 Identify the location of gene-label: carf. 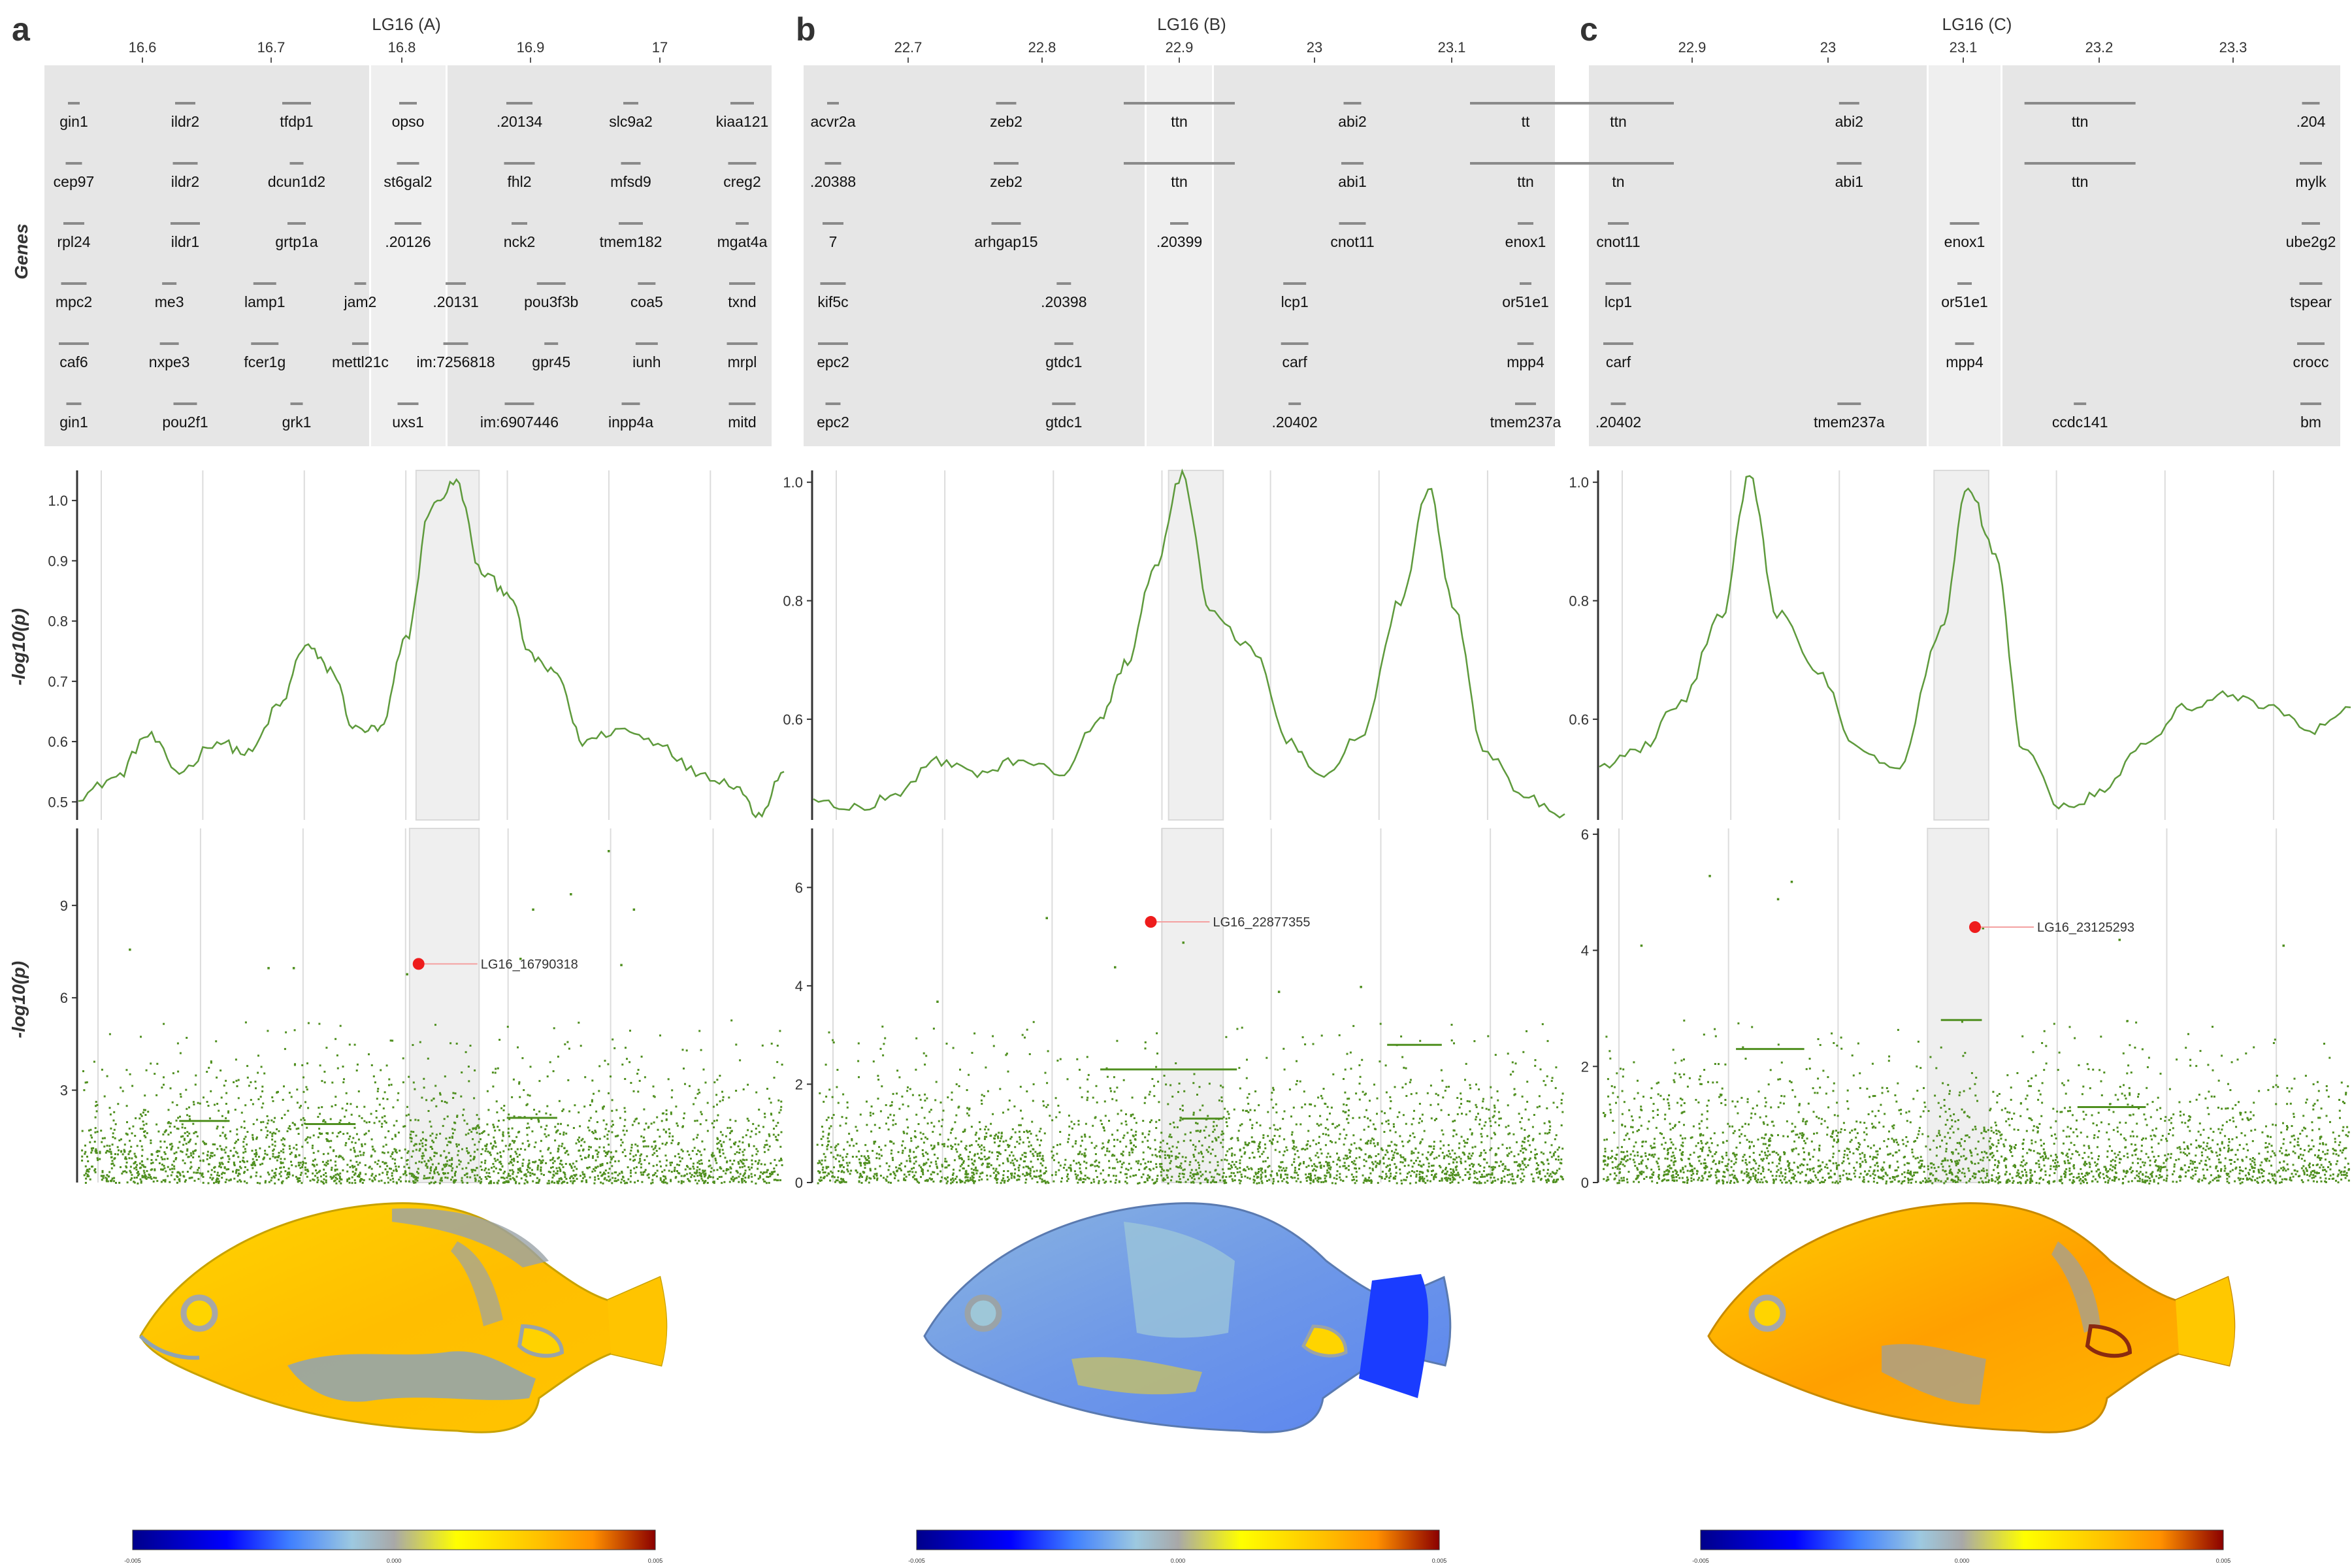
(1618, 361).